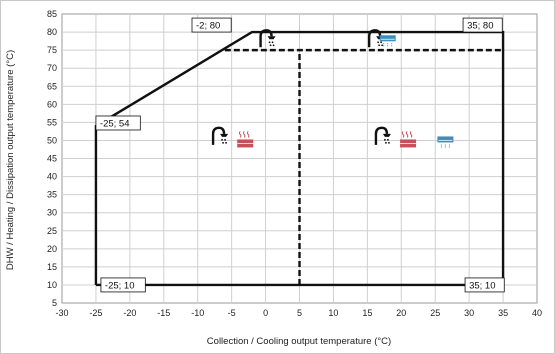  What do you see at coordinates (333, 313) in the screenshot?
I see `x-tick-label: 10` at bounding box center [333, 313].